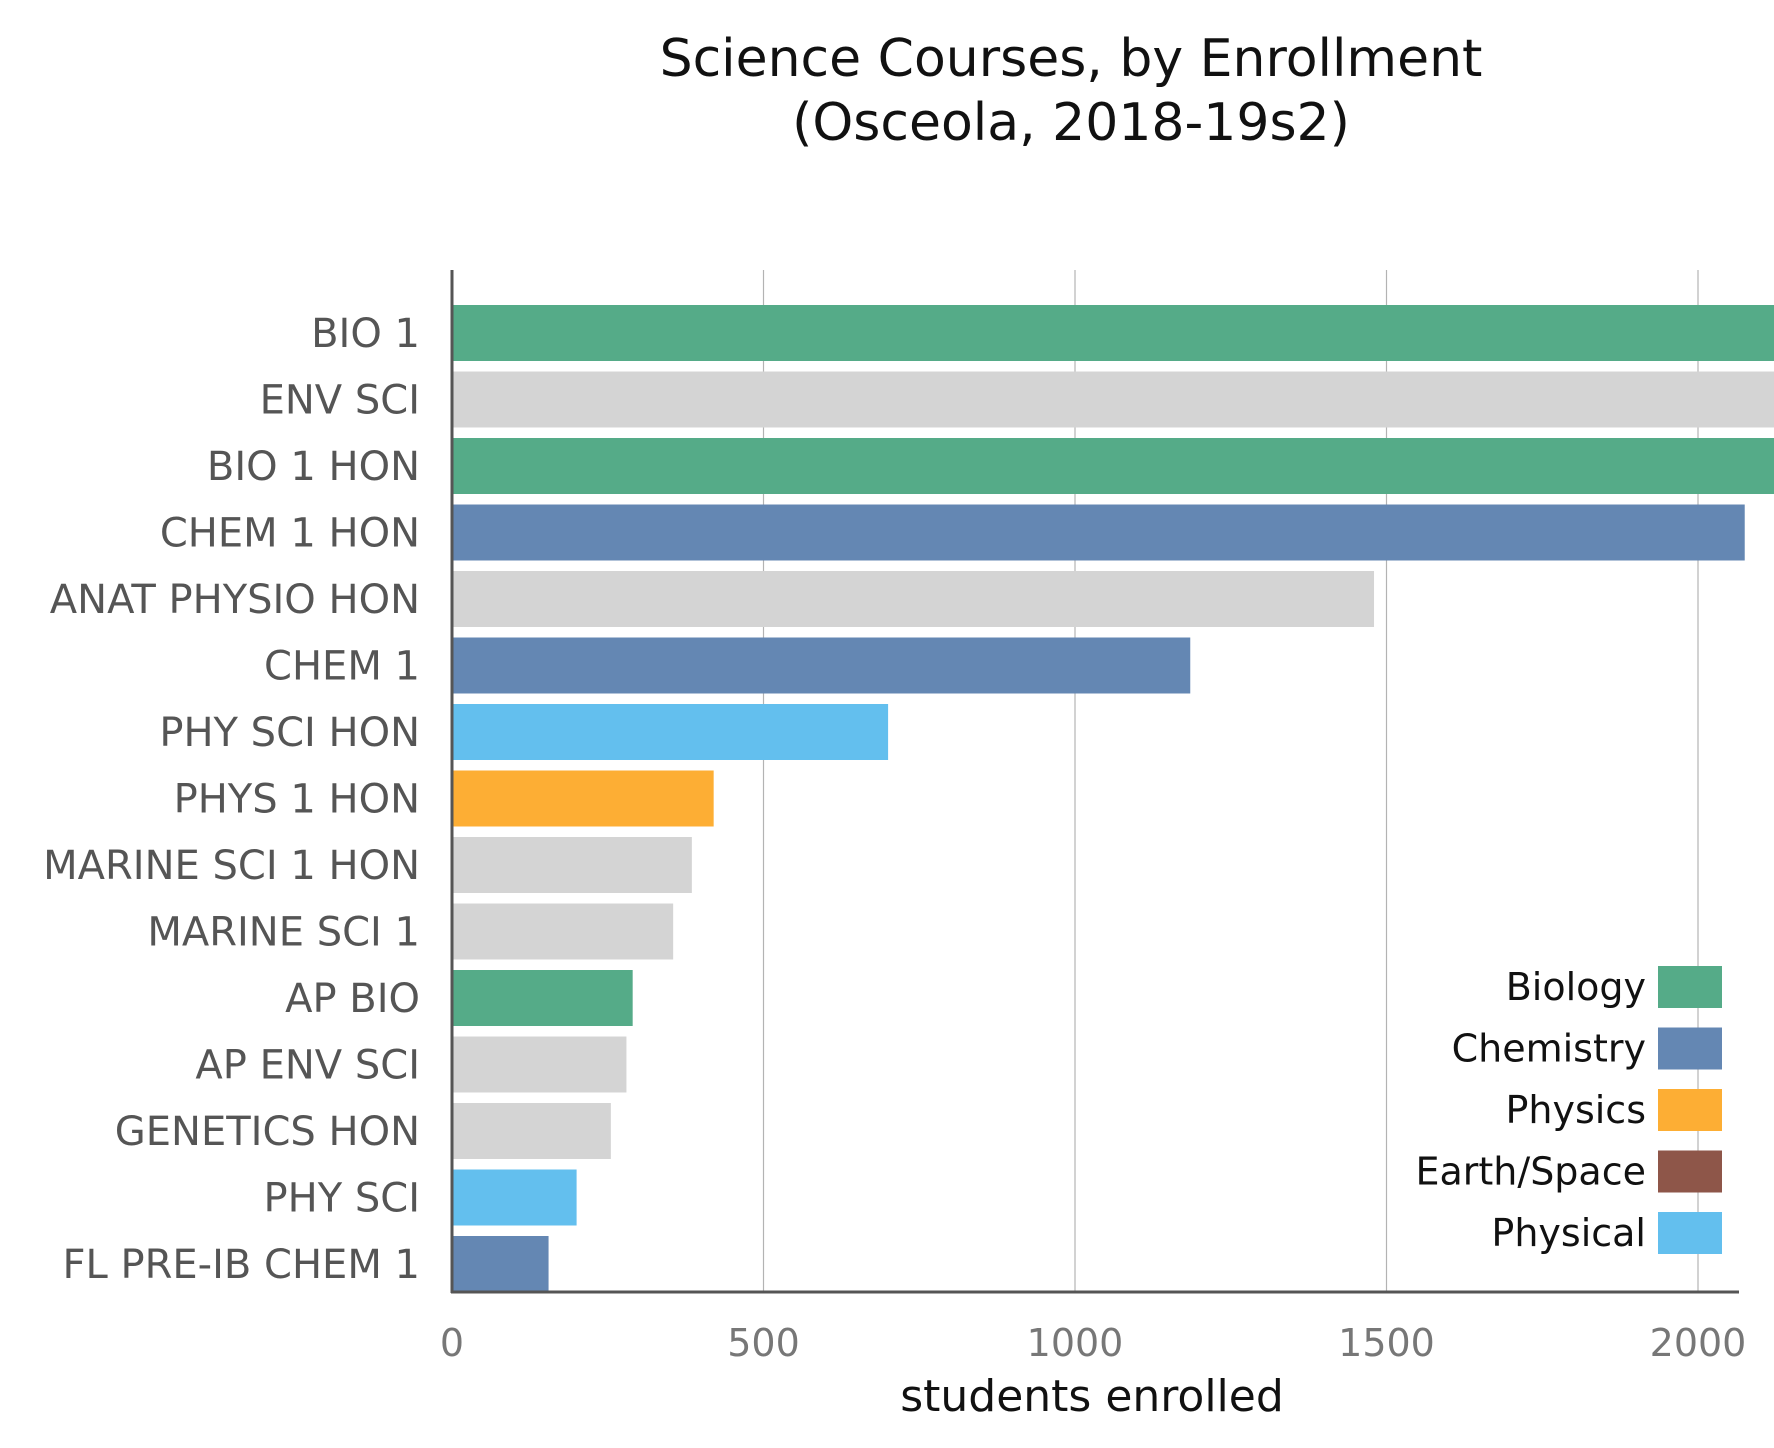 The image size is (1774, 1448). I want to click on category-label: FL PRE-IB CHEM 1, so click(241, 1265).